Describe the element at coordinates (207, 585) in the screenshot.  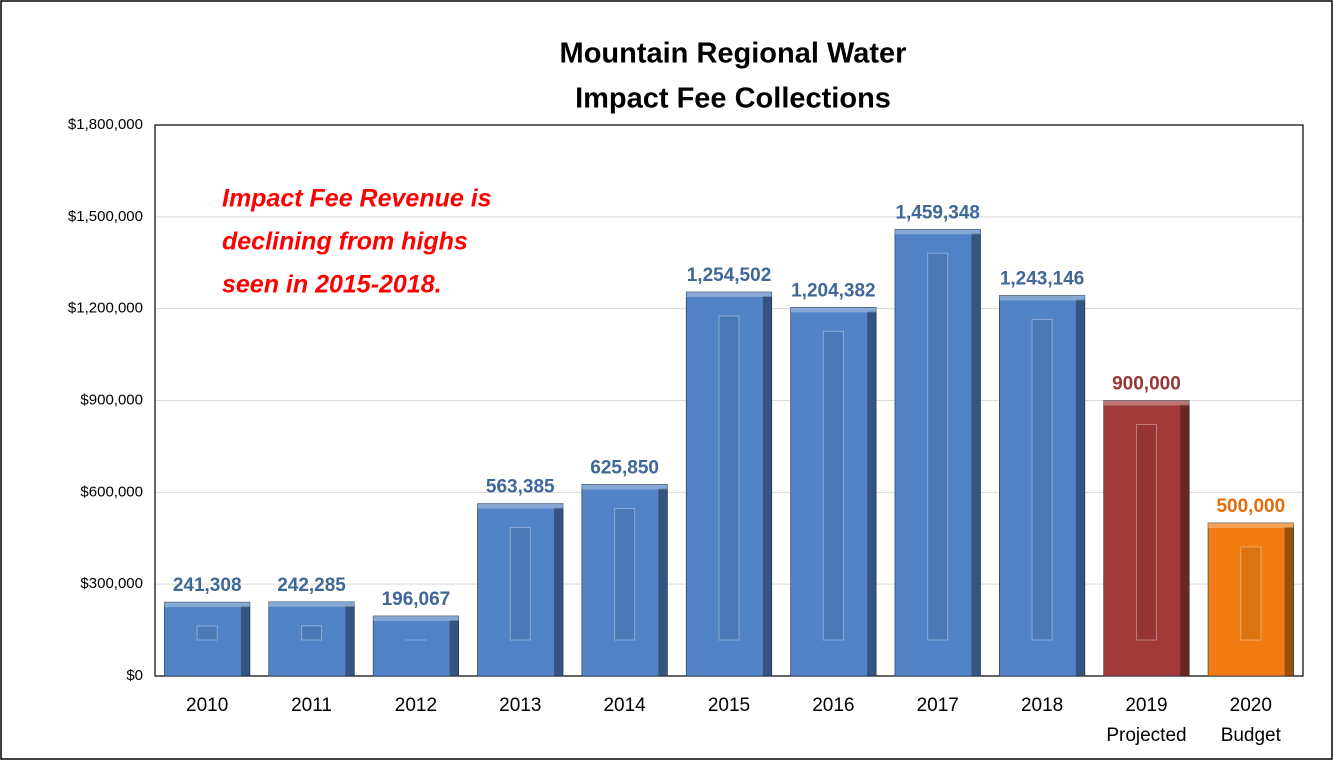
I see `value-label: 241,308` at that location.